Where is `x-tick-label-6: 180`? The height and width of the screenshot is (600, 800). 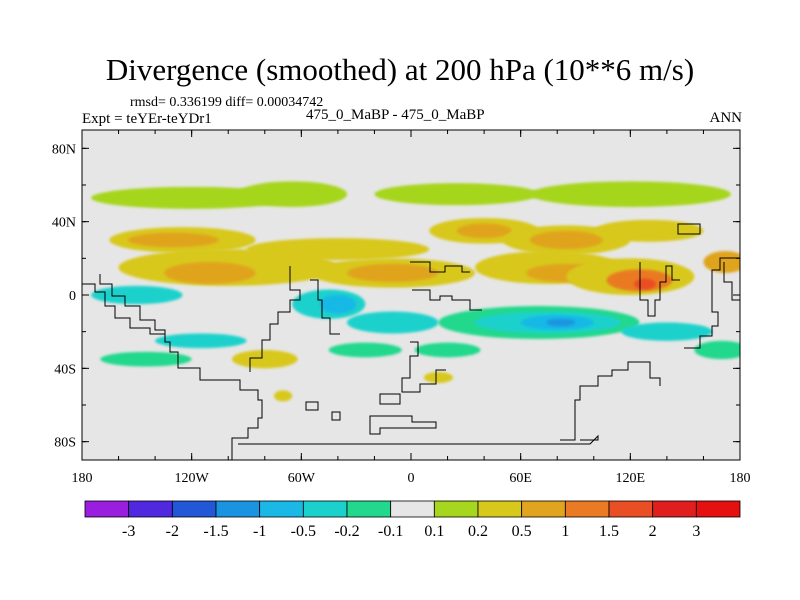
x-tick-label-6: 180 is located at coordinates (740, 478).